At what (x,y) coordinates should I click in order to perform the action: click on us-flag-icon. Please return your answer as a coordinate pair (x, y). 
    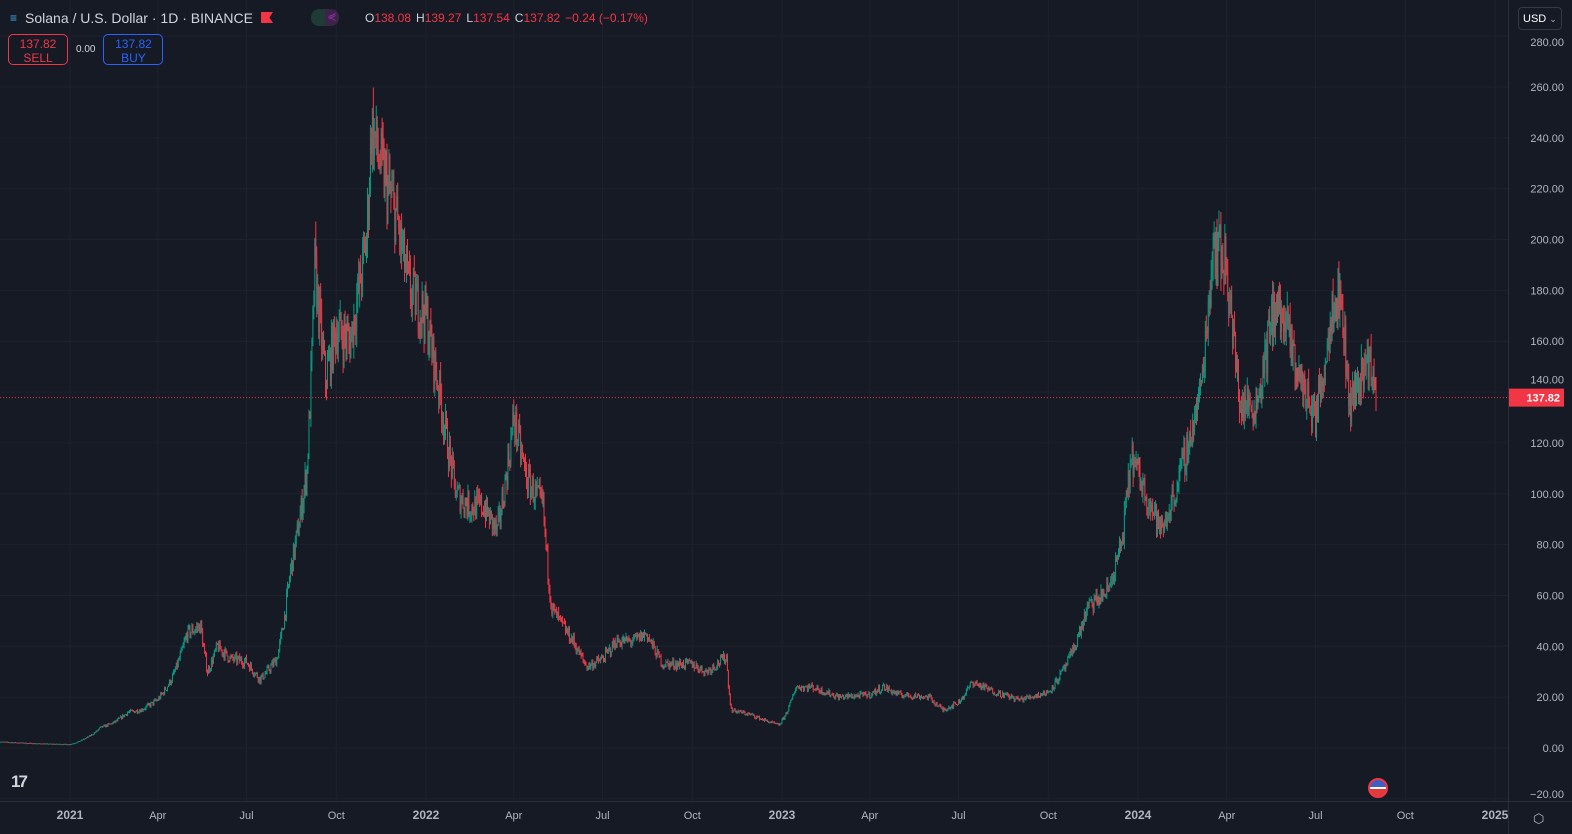
    Looking at the image, I should click on (1378, 788).